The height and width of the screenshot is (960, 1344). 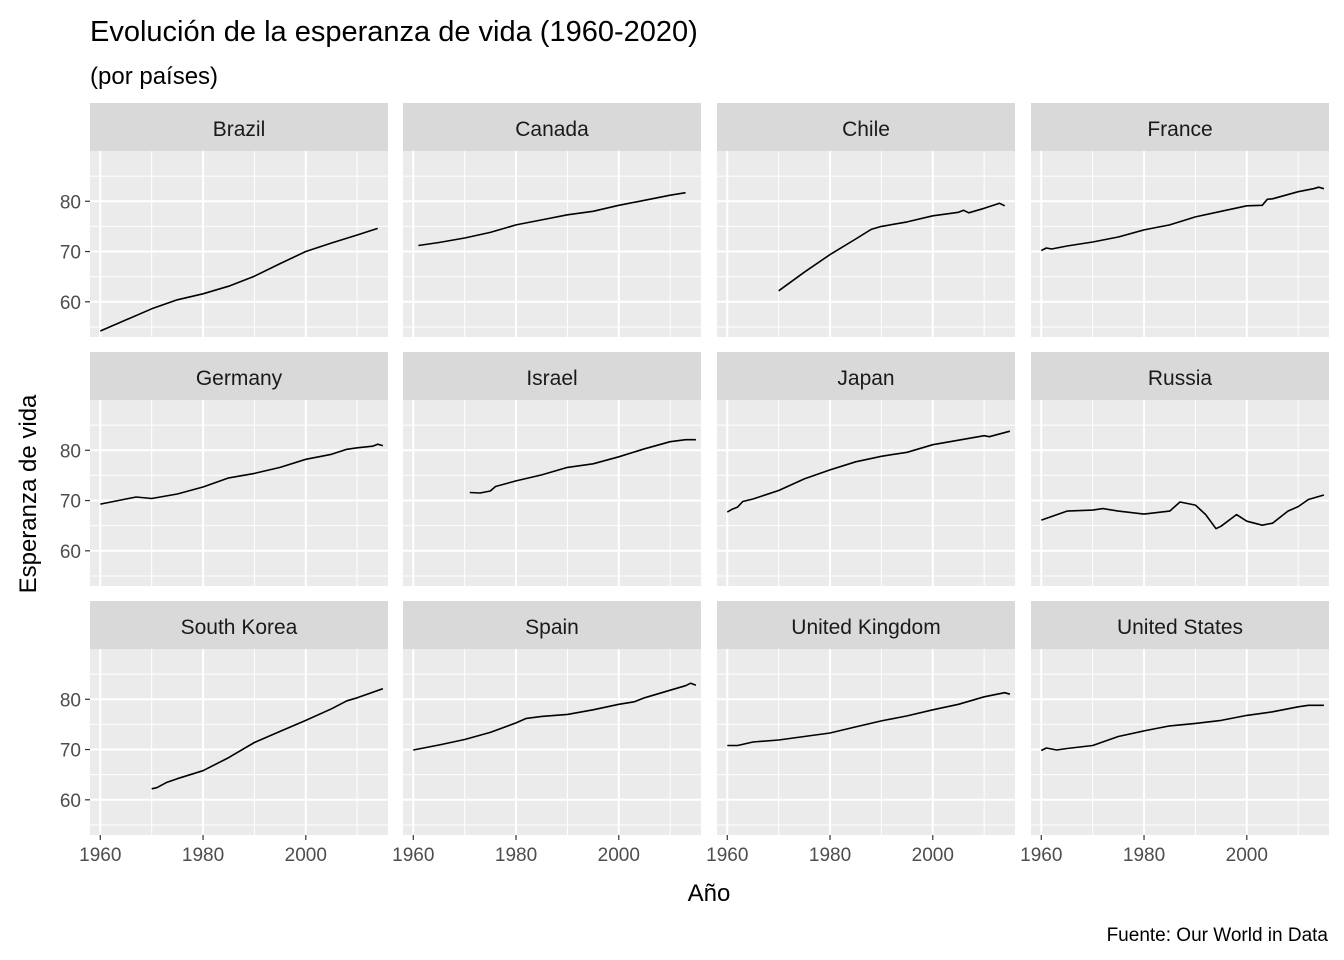 What do you see at coordinates (267, 738) in the screenshot?
I see `series-line-south-korea` at bounding box center [267, 738].